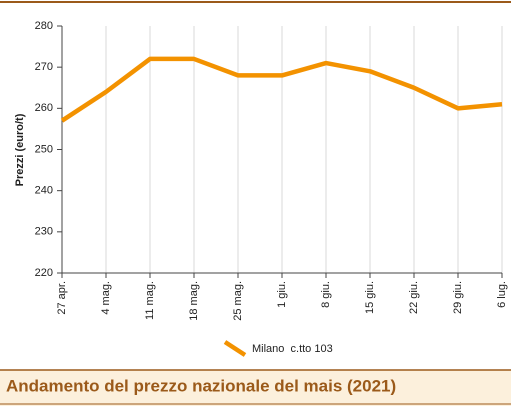 The height and width of the screenshot is (406, 511). I want to click on x-tick-label: 15 giu., so click(370, 297).